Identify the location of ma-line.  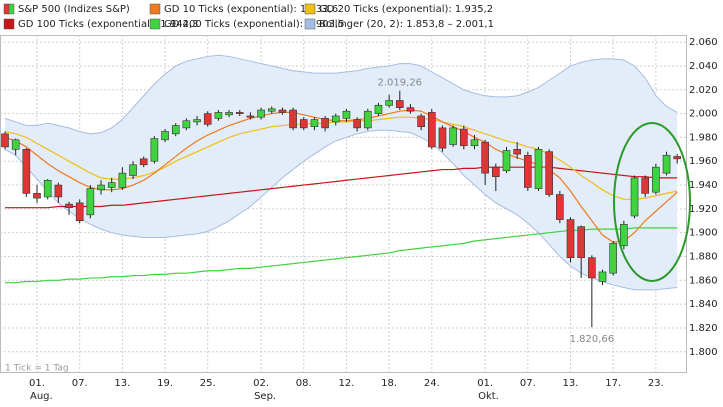
(341, 187).